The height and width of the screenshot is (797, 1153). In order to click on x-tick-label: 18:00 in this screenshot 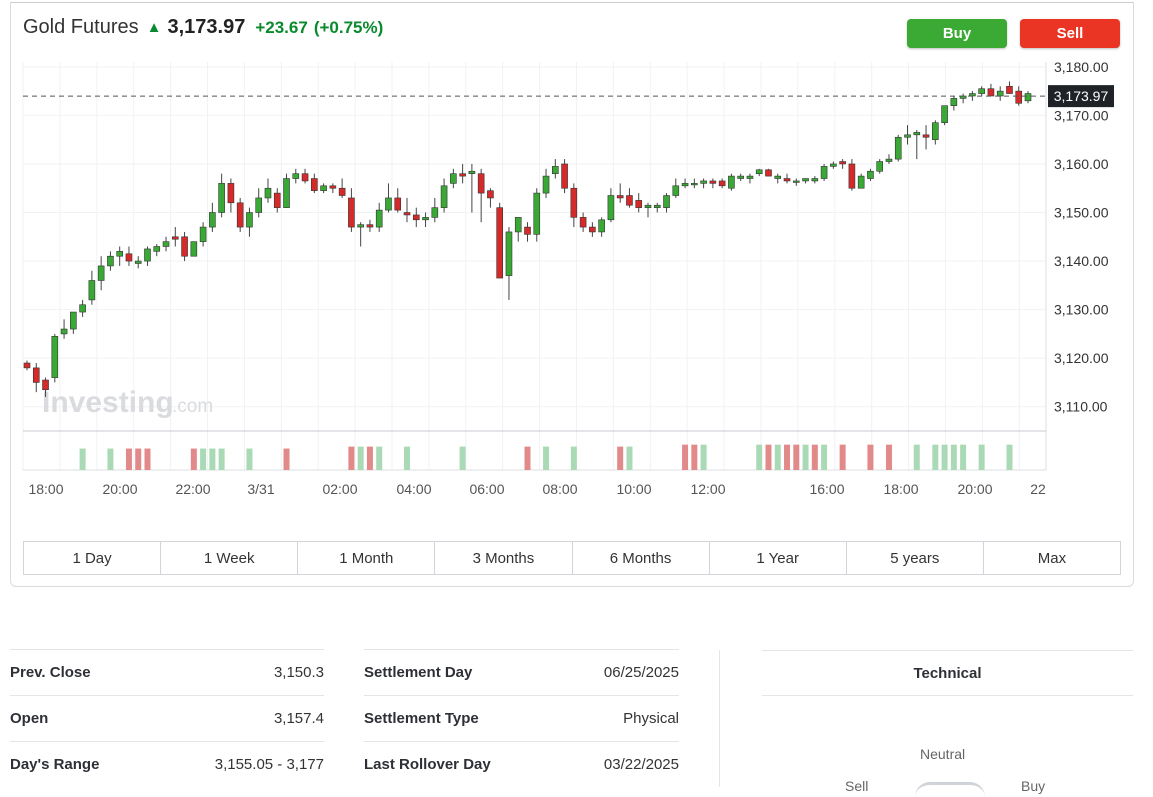, I will do `click(45, 489)`.